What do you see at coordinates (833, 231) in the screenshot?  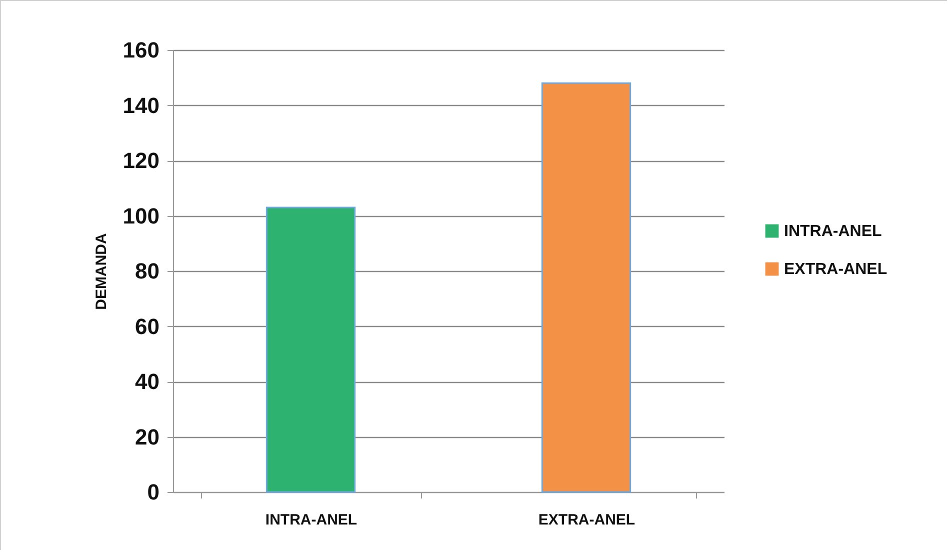 I see `legend-label: INTRA-ANEL` at bounding box center [833, 231].